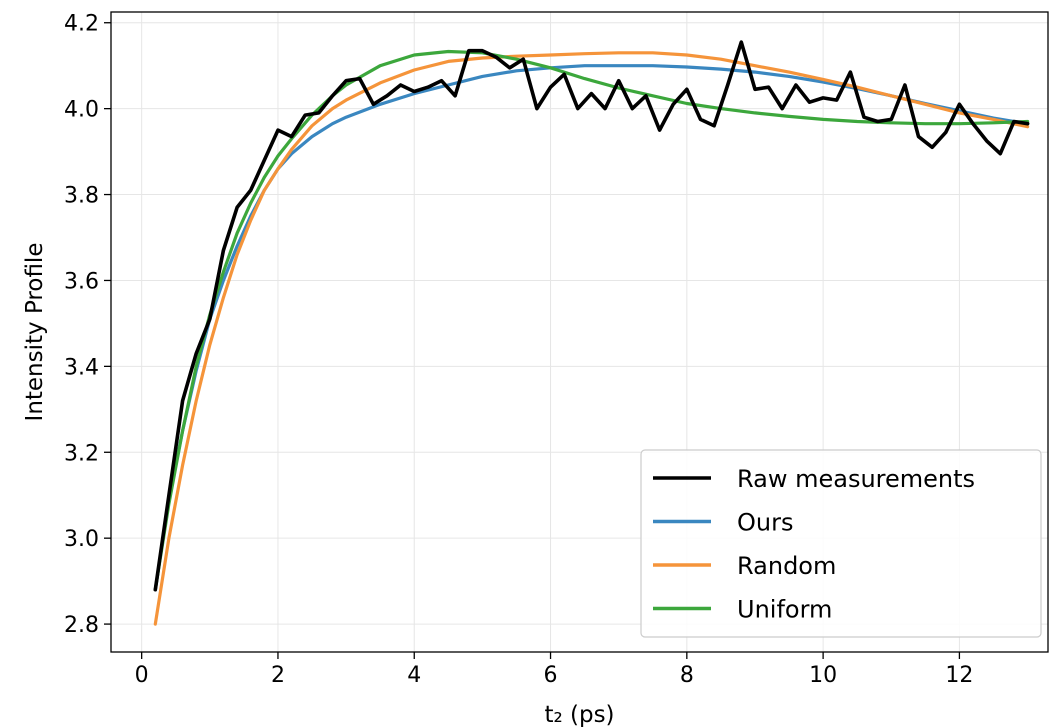 This screenshot has height=728, width=1050. I want to click on y-tick-label: 4.2, so click(81, 24).